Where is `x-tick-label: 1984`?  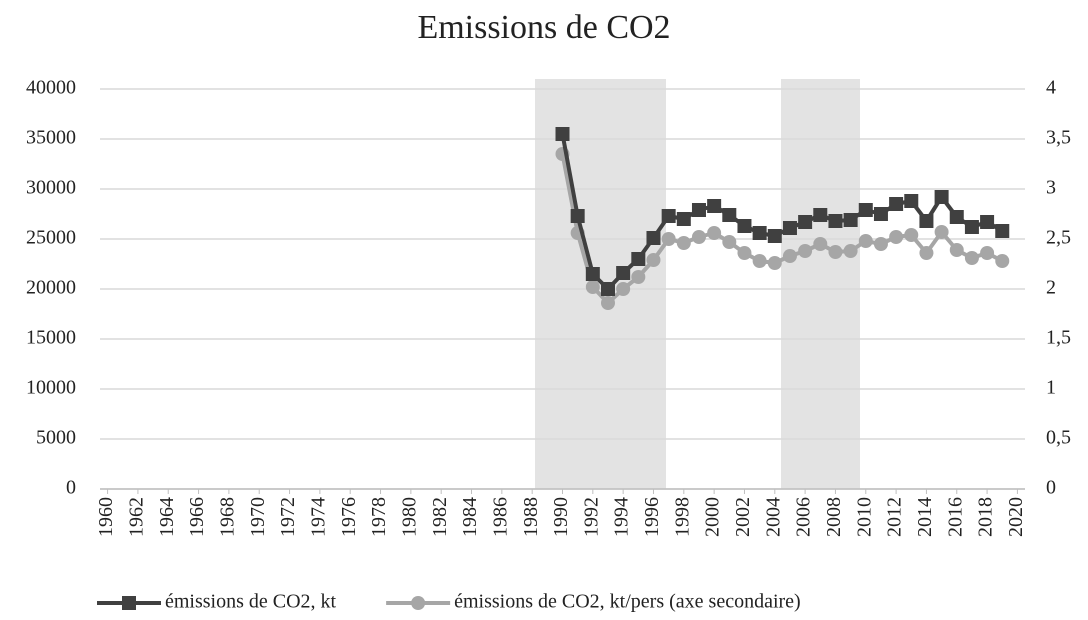 x-tick-label: 1984 is located at coordinates (470, 517).